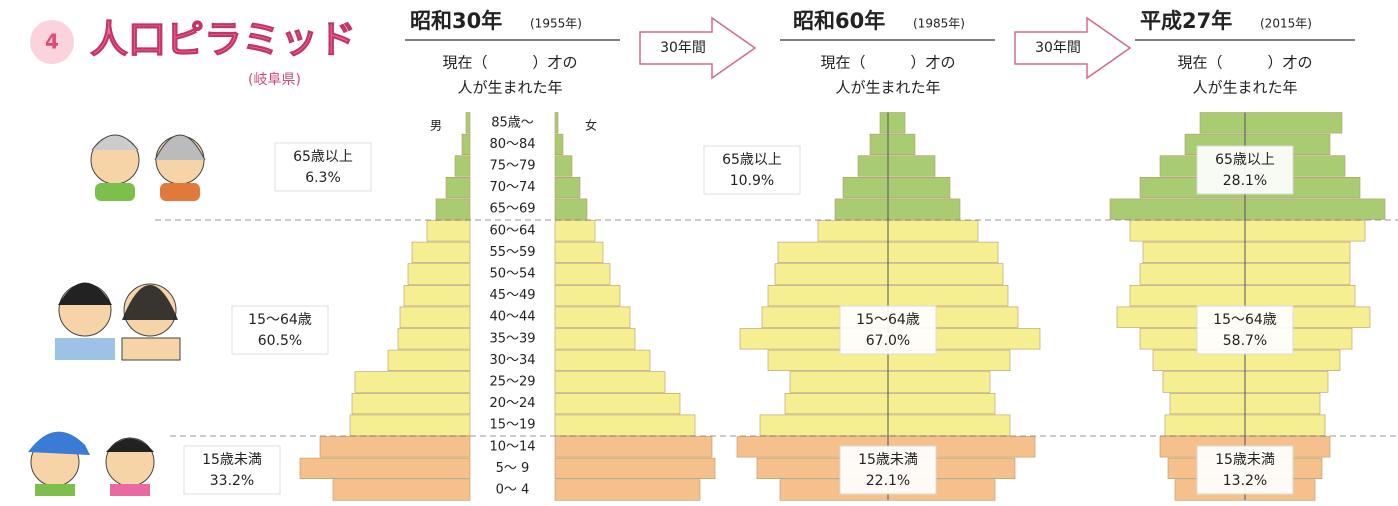  I want to click on age-label: 45～49, so click(512, 295).